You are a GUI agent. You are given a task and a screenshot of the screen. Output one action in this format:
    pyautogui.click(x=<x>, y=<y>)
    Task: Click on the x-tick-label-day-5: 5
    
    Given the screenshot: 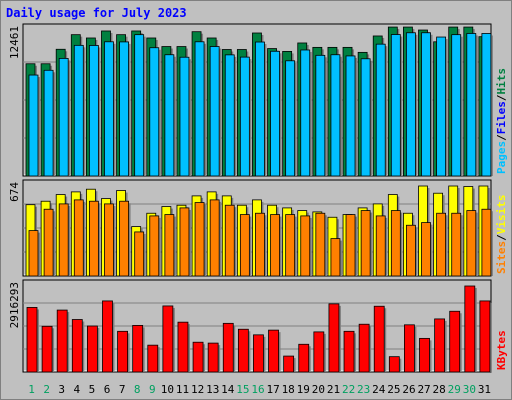 What is the action you would take?
    pyautogui.click(x=92, y=389)
    